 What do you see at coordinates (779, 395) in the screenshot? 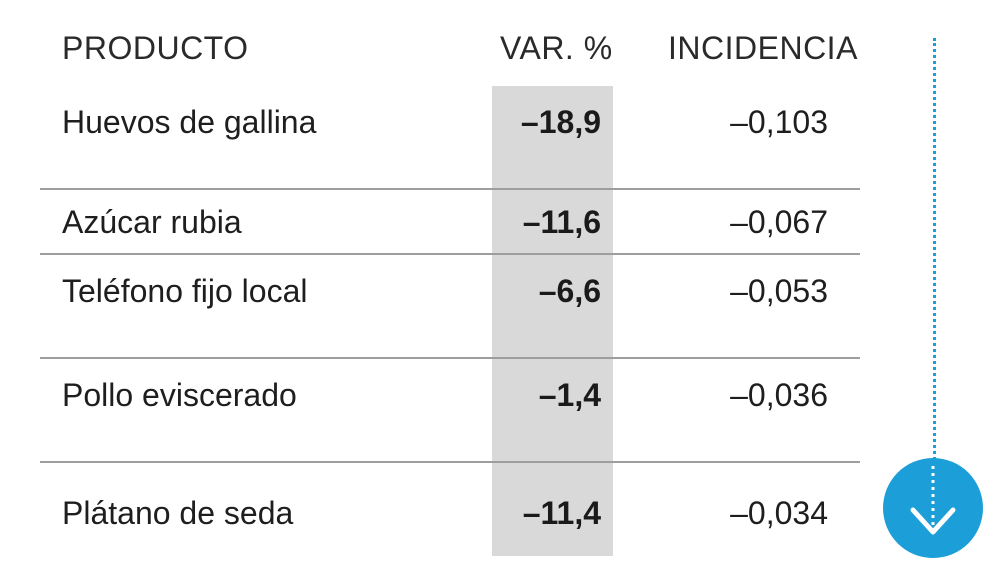
I see `incidence-cell: –0,036` at bounding box center [779, 395].